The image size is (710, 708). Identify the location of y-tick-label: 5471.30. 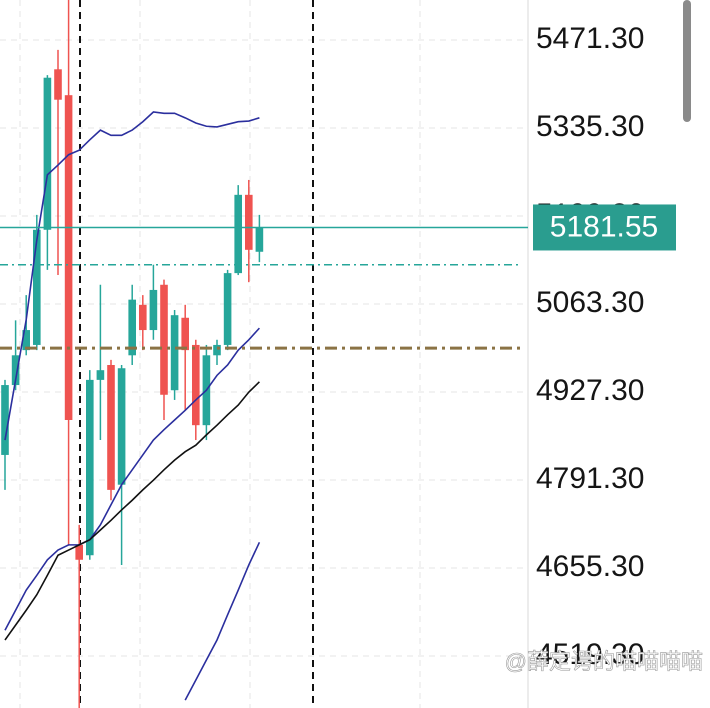
(590, 38).